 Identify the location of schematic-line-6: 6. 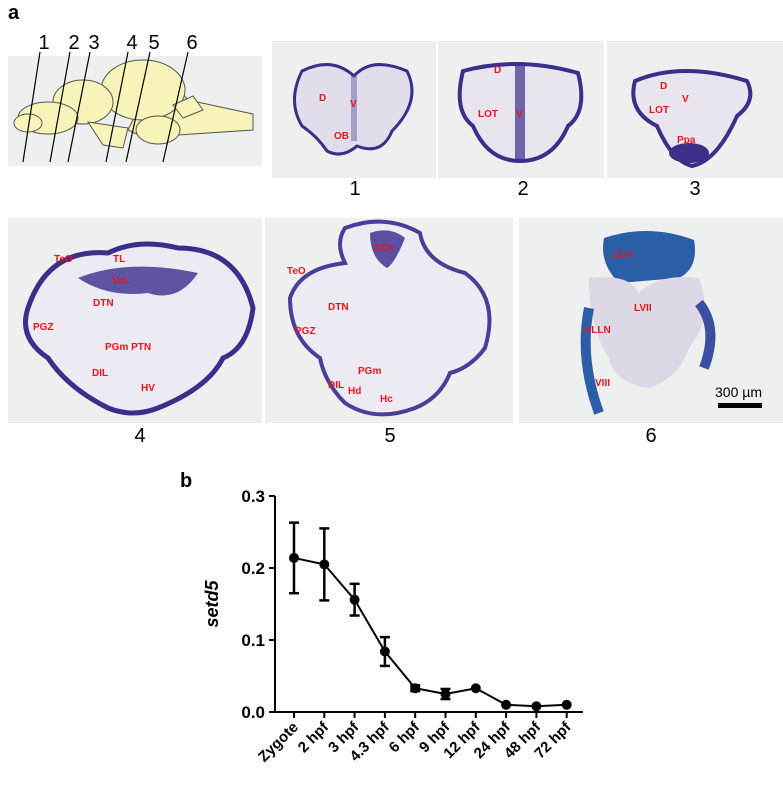
(192, 43).